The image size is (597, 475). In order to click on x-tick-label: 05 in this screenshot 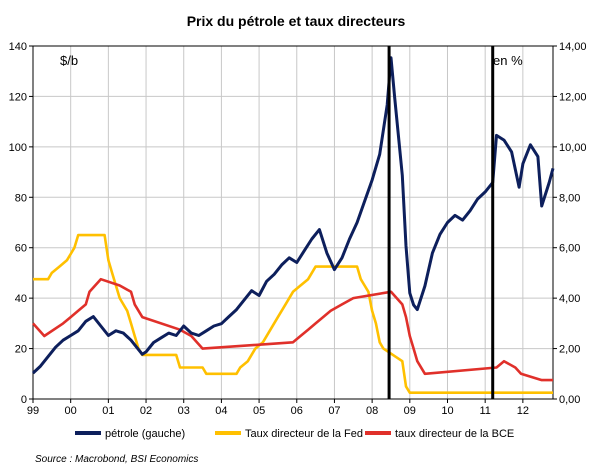, I will do `click(259, 411)`.